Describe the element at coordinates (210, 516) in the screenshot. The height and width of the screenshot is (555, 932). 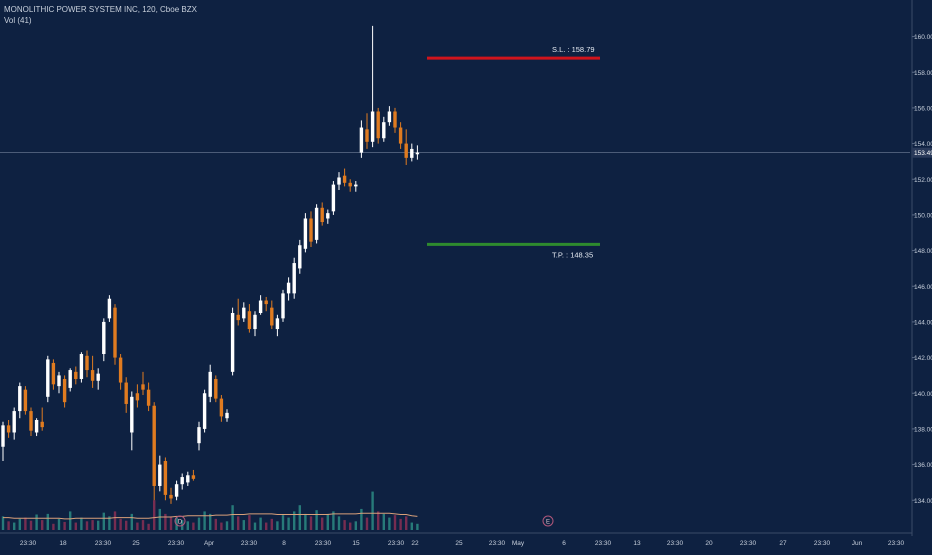
I see `volume-ma-line` at that location.